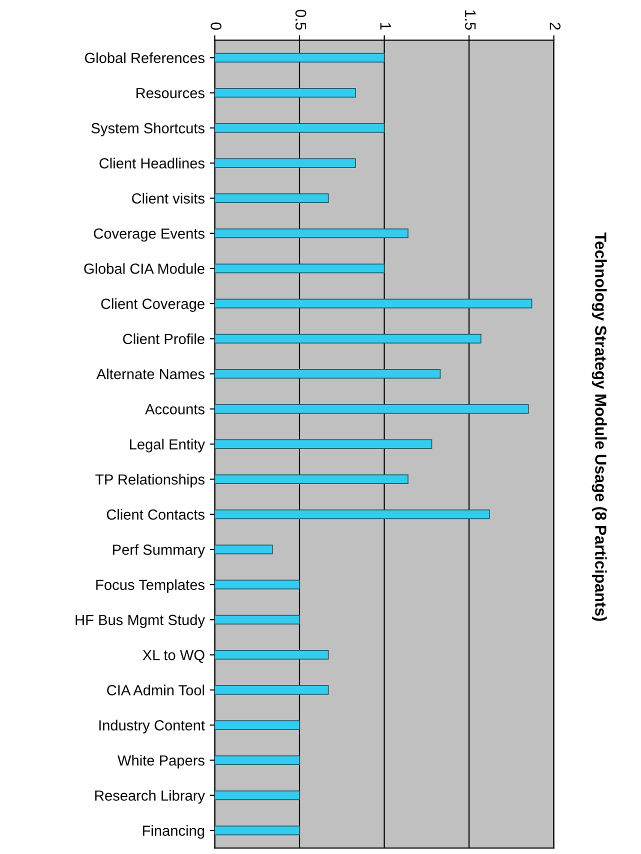 The width and height of the screenshot is (641, 854). Describe the element at coordinates (470, 20) in the screenshot. I see `x-tick-label: 1.5` at that location.